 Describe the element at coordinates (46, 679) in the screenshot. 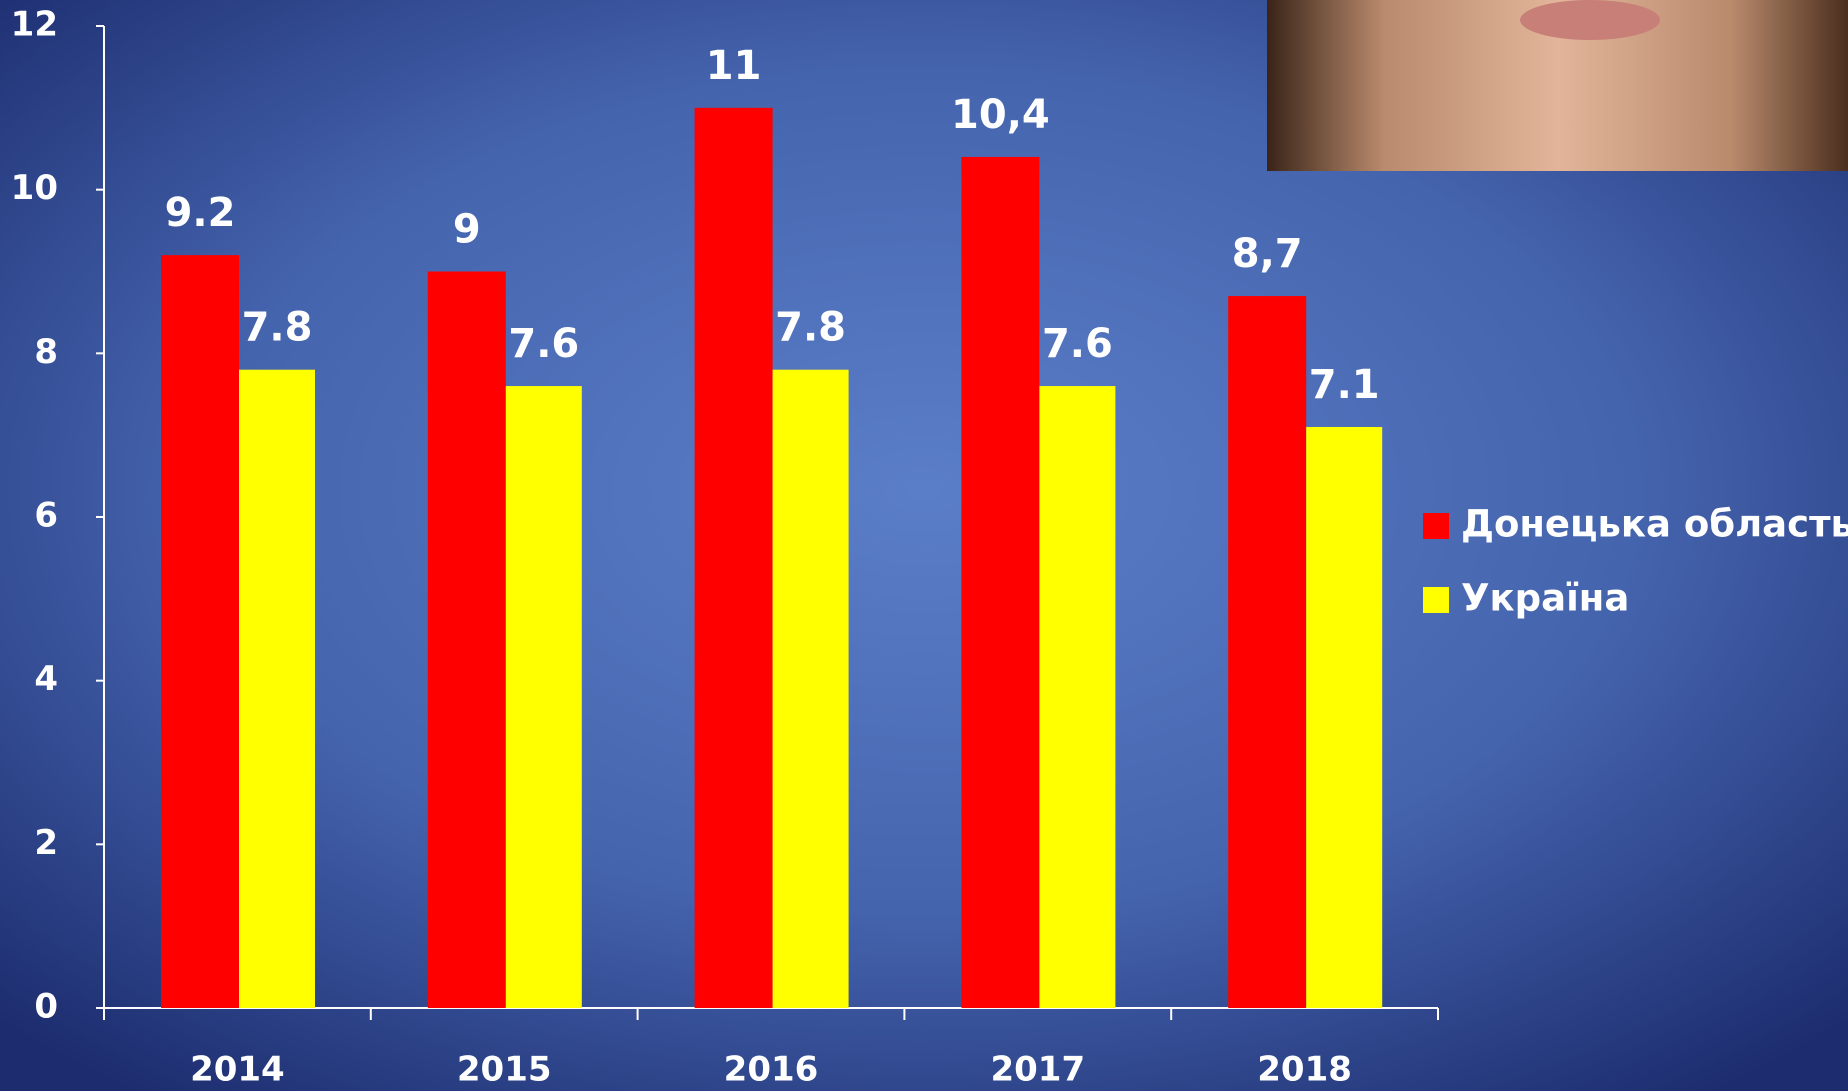

I see `y-tick-label: 4` at that location.